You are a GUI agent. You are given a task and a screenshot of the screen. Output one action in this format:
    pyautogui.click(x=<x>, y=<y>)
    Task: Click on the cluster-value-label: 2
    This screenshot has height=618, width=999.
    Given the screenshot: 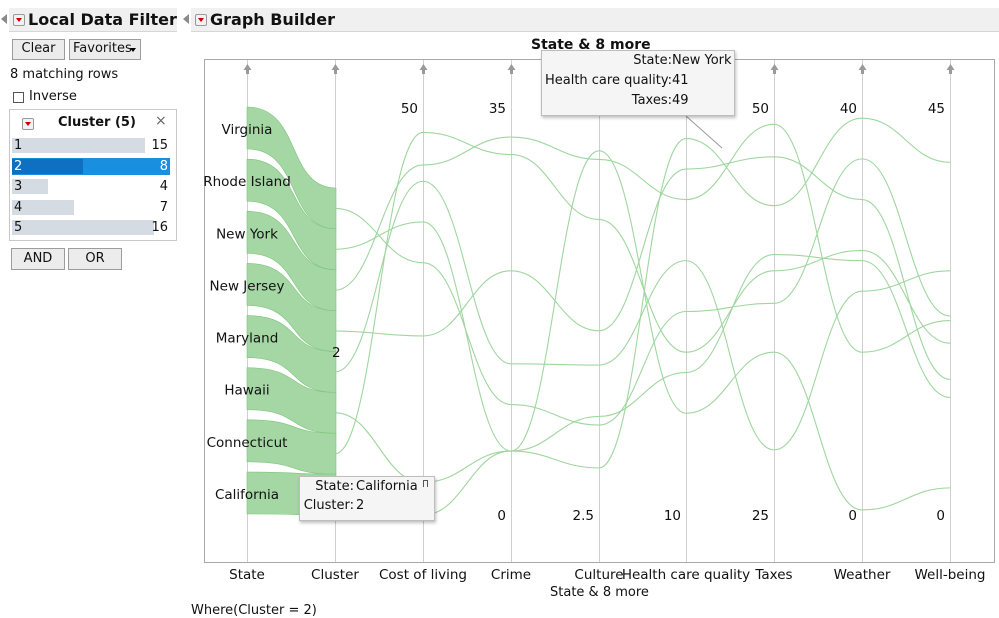 What is the action you would take?
    pyautogui.click(x=336, y=353)
    